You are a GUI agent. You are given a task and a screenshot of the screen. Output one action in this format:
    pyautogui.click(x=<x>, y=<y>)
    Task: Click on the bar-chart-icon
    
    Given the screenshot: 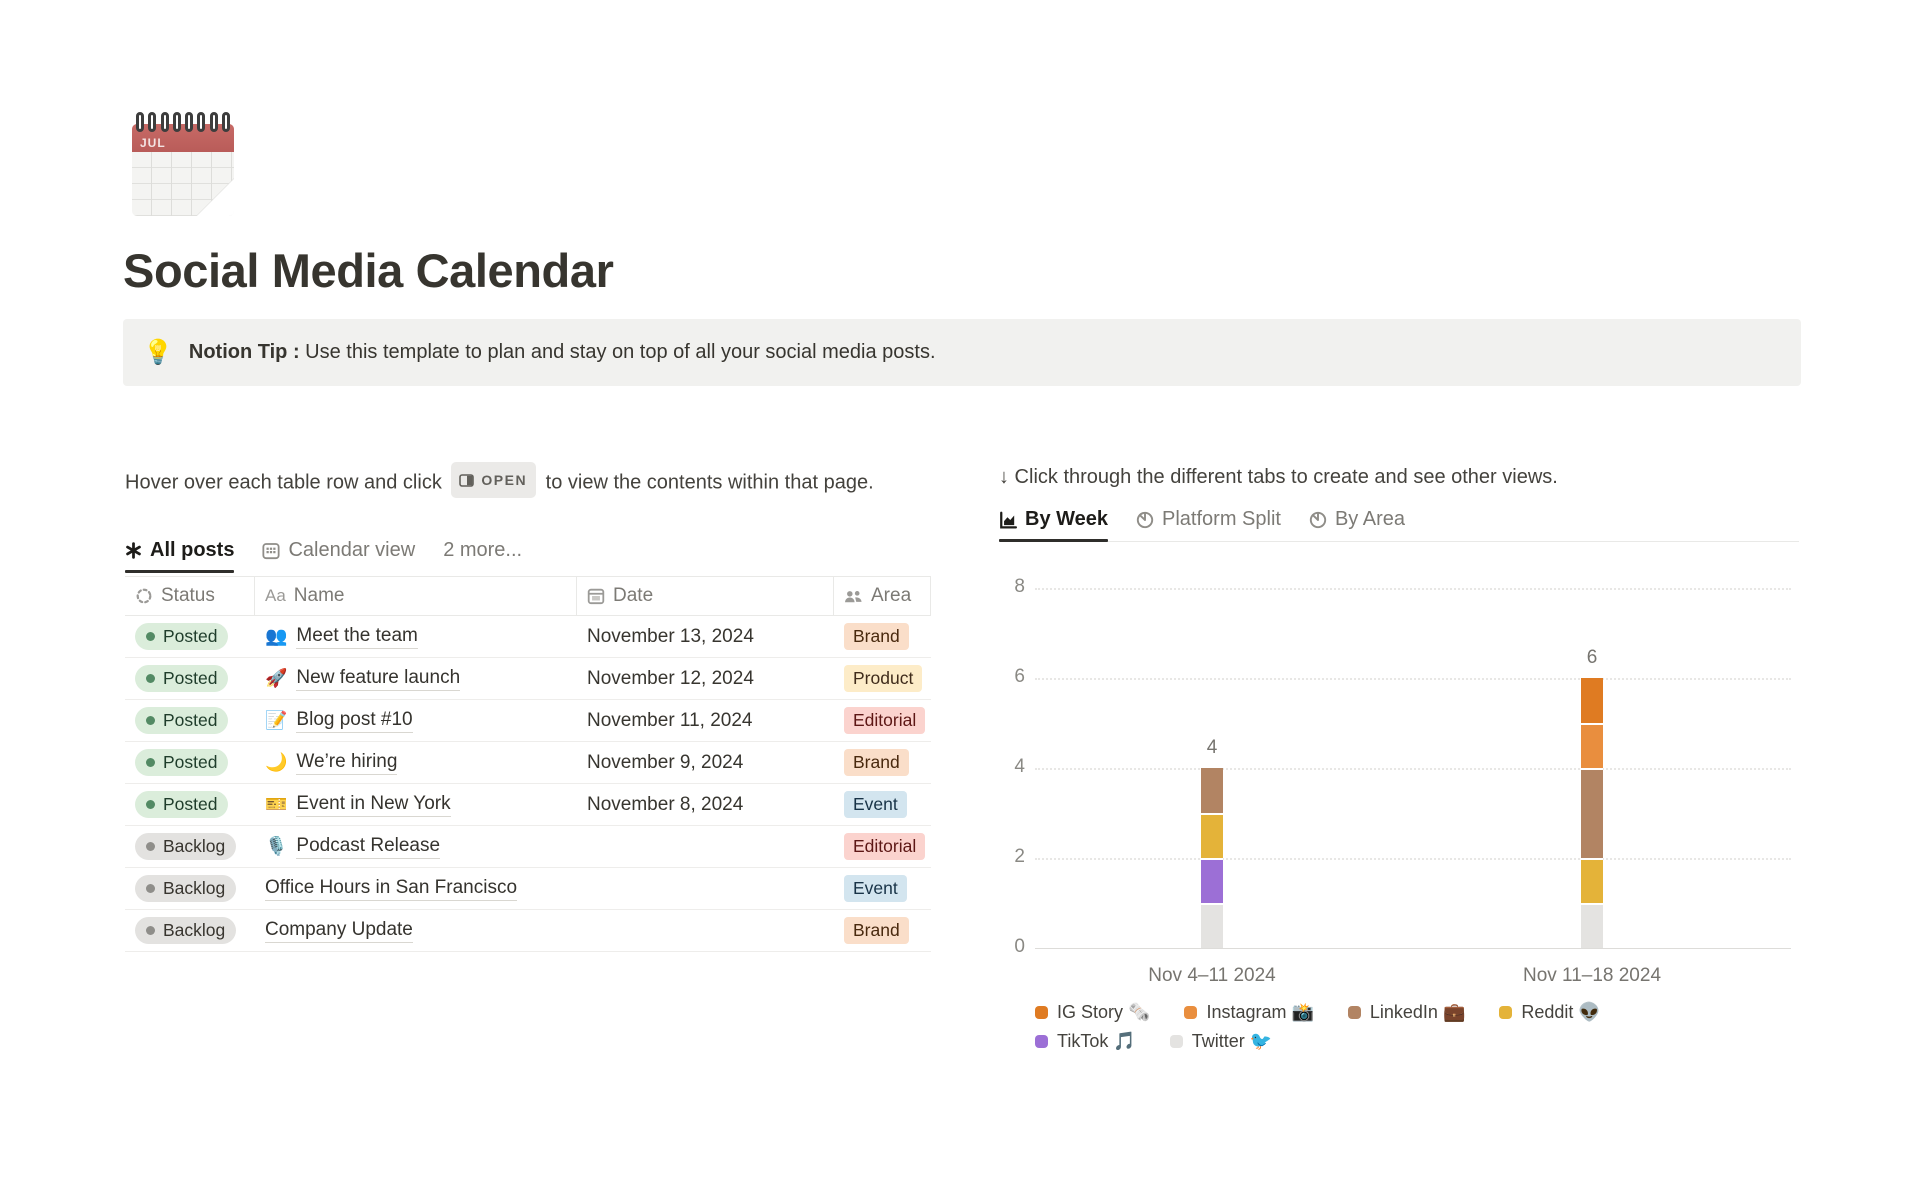 What is the action you would take?
    pyautogui.click(x=1008, y=519)
    